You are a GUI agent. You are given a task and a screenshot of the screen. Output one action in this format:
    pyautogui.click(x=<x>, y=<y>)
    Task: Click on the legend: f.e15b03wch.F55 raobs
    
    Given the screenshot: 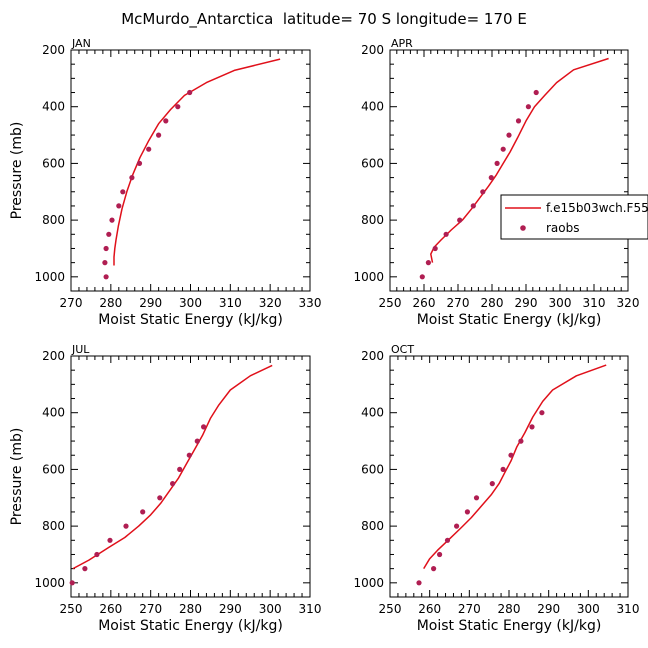 What is the action you would take?
    pyautogui.click(x=574, y=217)
    